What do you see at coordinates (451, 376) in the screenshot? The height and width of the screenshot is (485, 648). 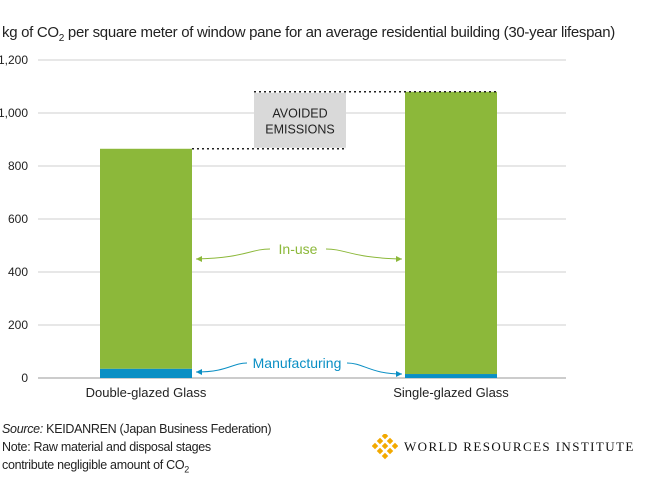 I see `bar-manufacturing-single` at bounding box center [451, 376].